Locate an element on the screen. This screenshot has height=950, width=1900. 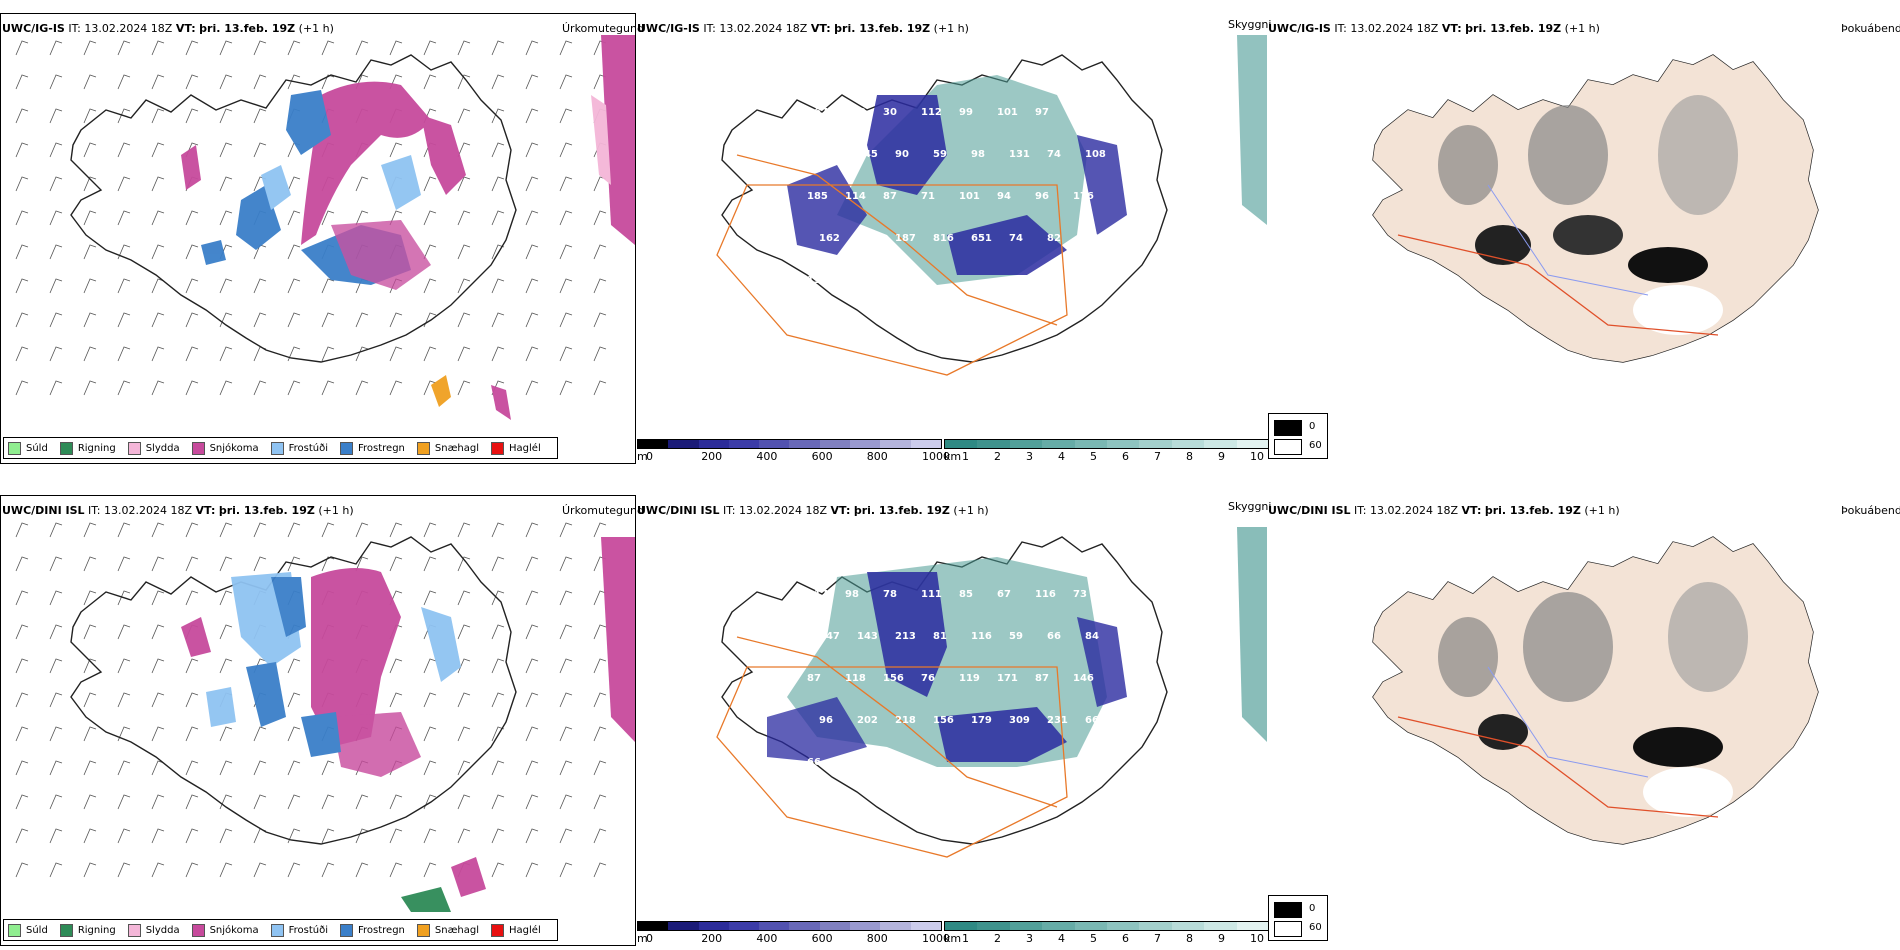
legend-label: Haglél is located at coordinates (525, 448).